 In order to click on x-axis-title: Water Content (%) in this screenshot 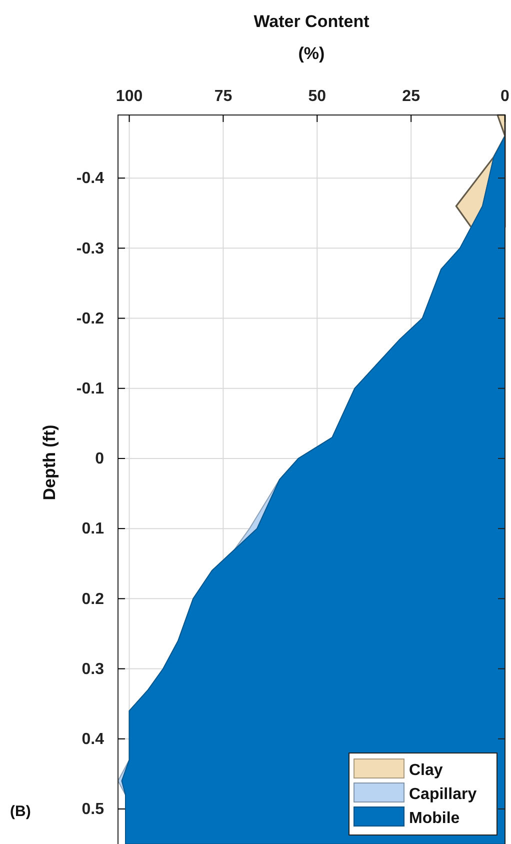, I will do `click(312, 37)`.